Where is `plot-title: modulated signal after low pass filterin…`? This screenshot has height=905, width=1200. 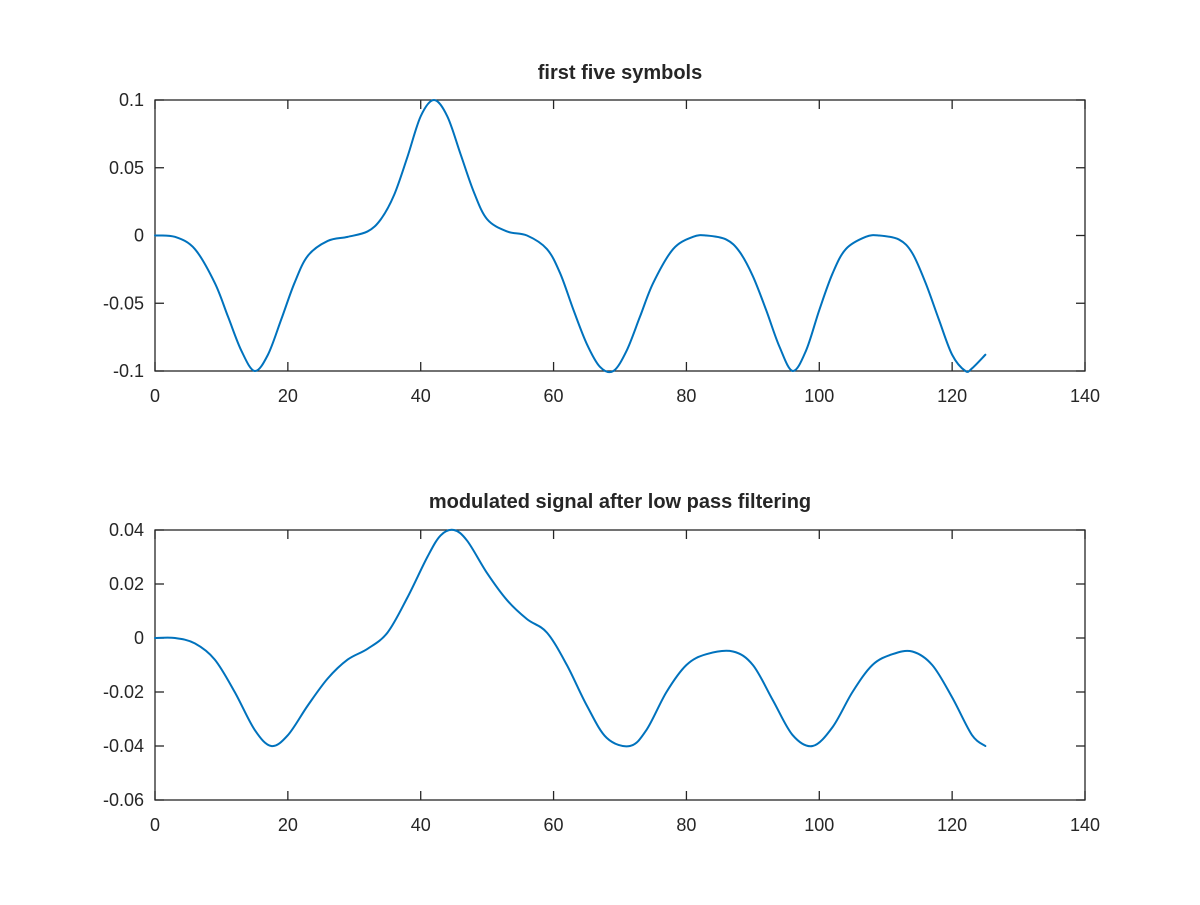 plot-title: modulated signal after low pass filterin… is located at coordinates (620, 502).